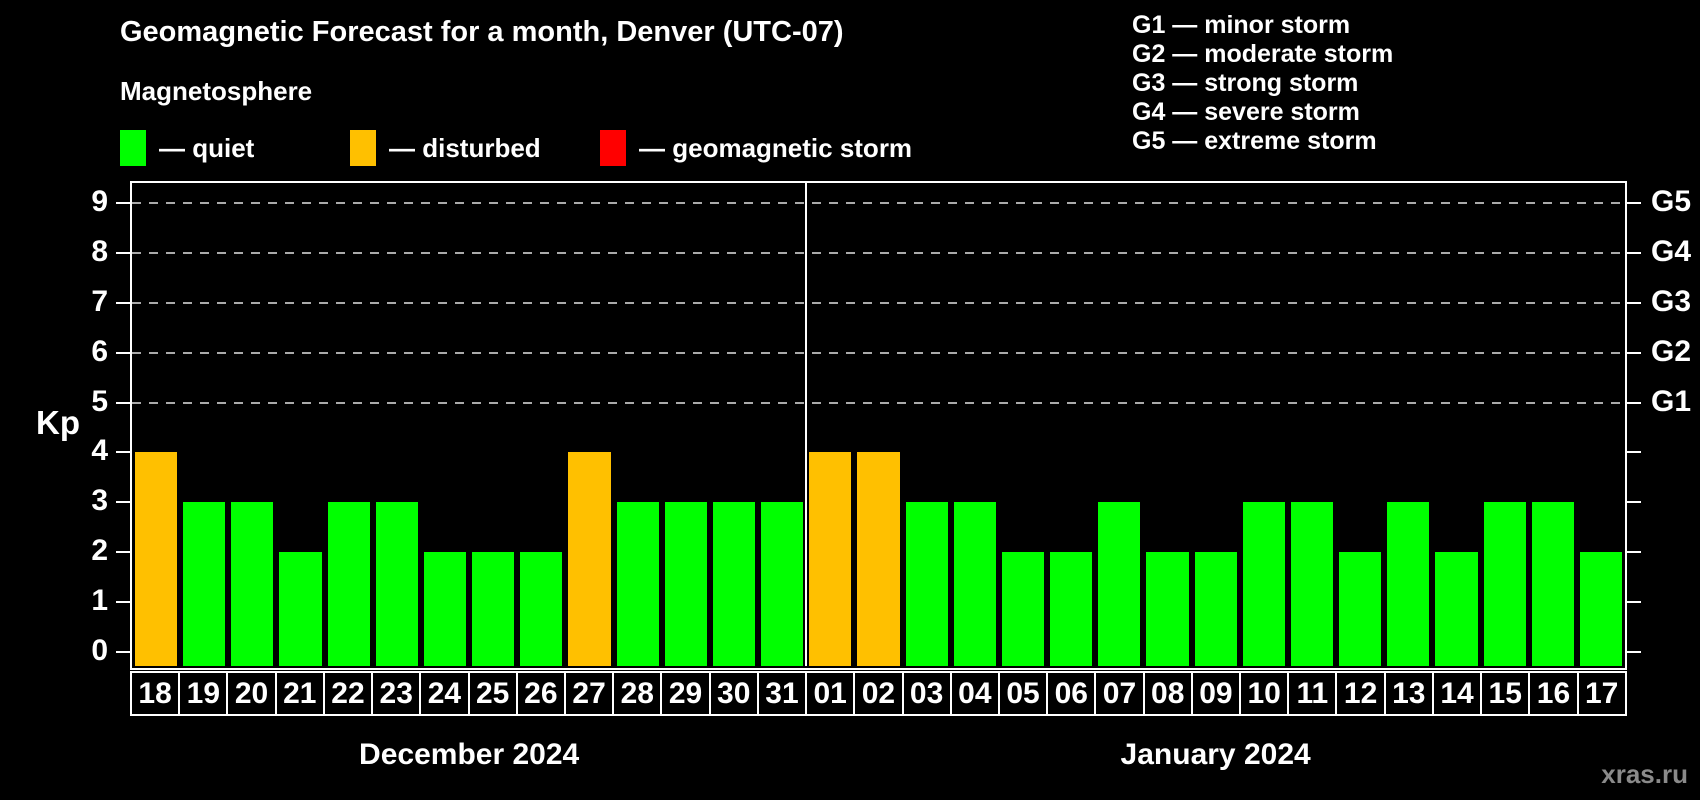 The height and width of the screenshot is (800, 1700). What do you see at coordinates (99, 601) in the screenshot?
I see `y-tick-label: 1` at bounding box center [99, 601].